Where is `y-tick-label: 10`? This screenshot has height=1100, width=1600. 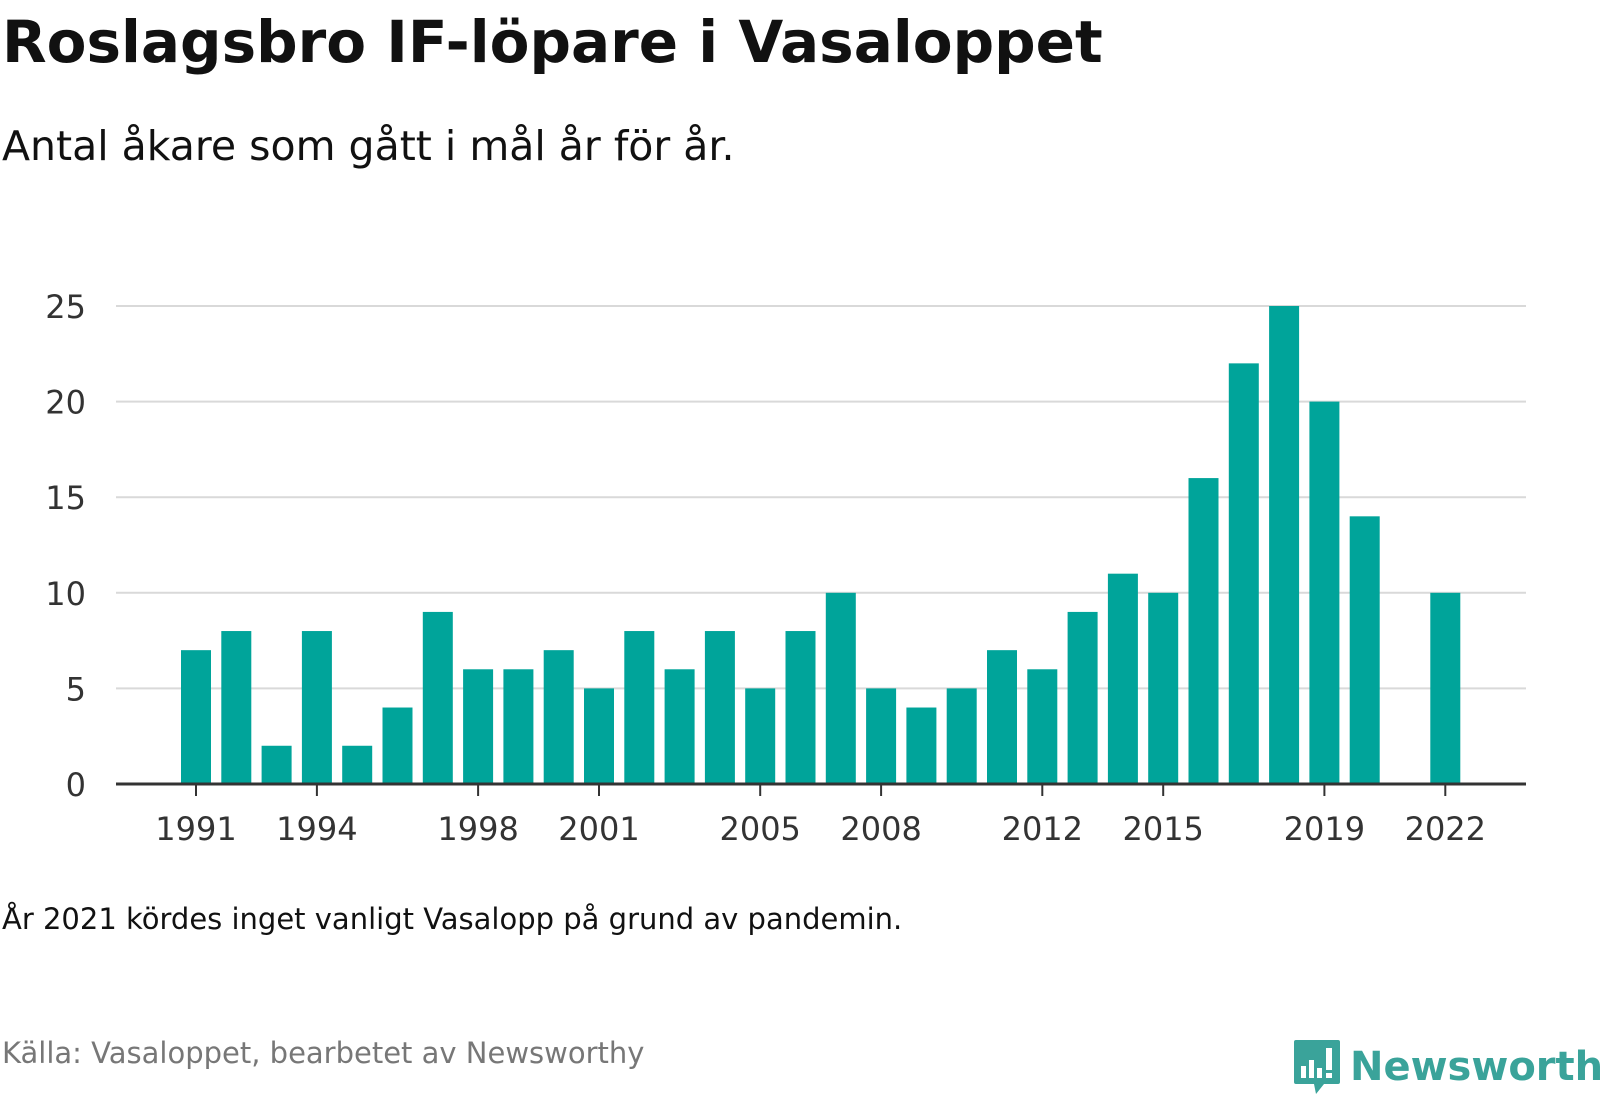 y-tick-label: 10 is located at coordinates (65, 594).